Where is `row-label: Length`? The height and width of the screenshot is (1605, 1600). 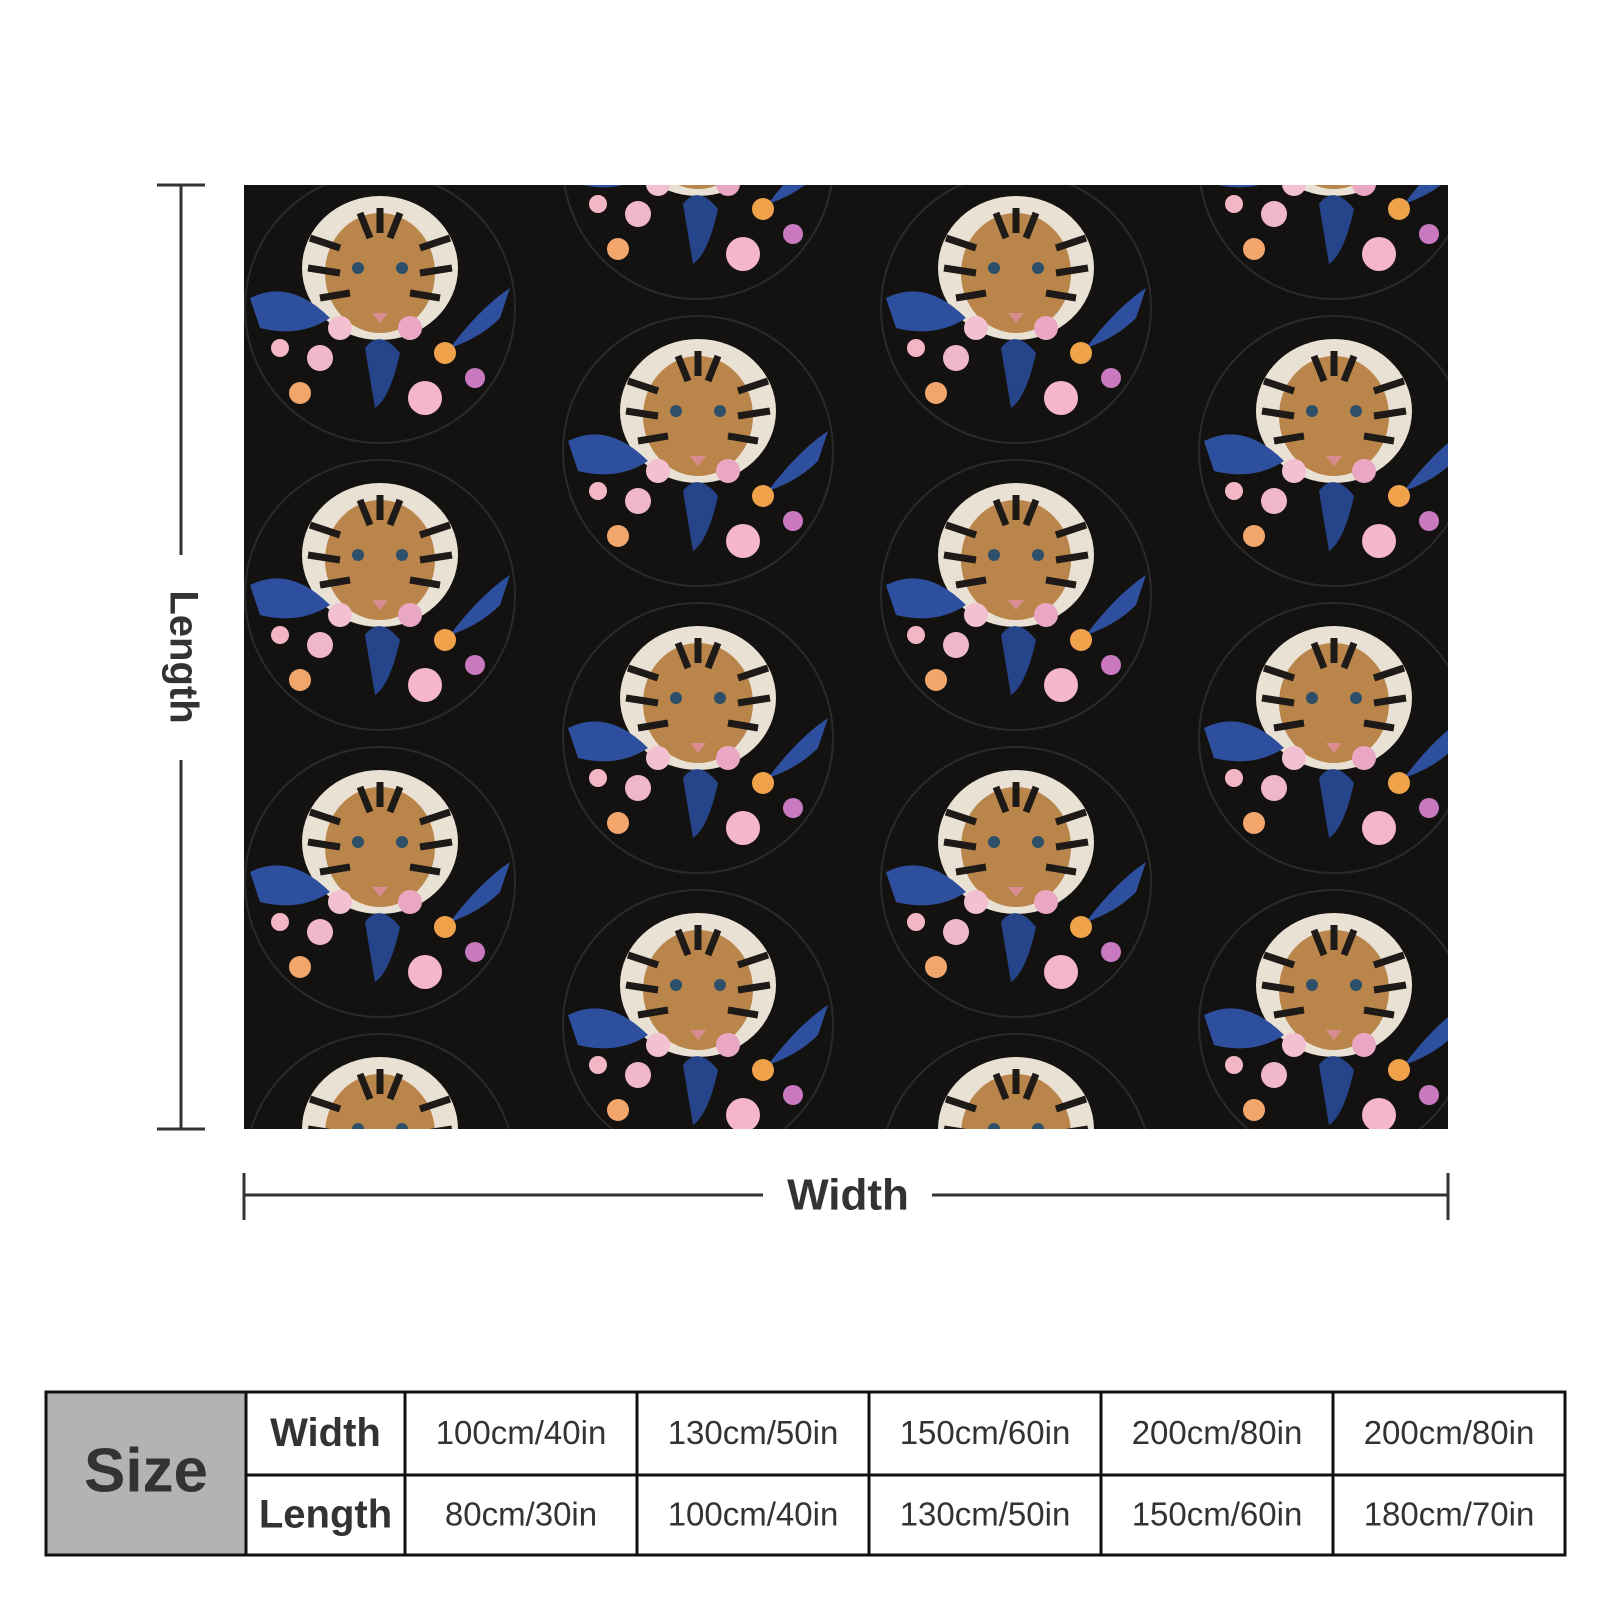
row-label: Length is located at coordinates (325, 1515).